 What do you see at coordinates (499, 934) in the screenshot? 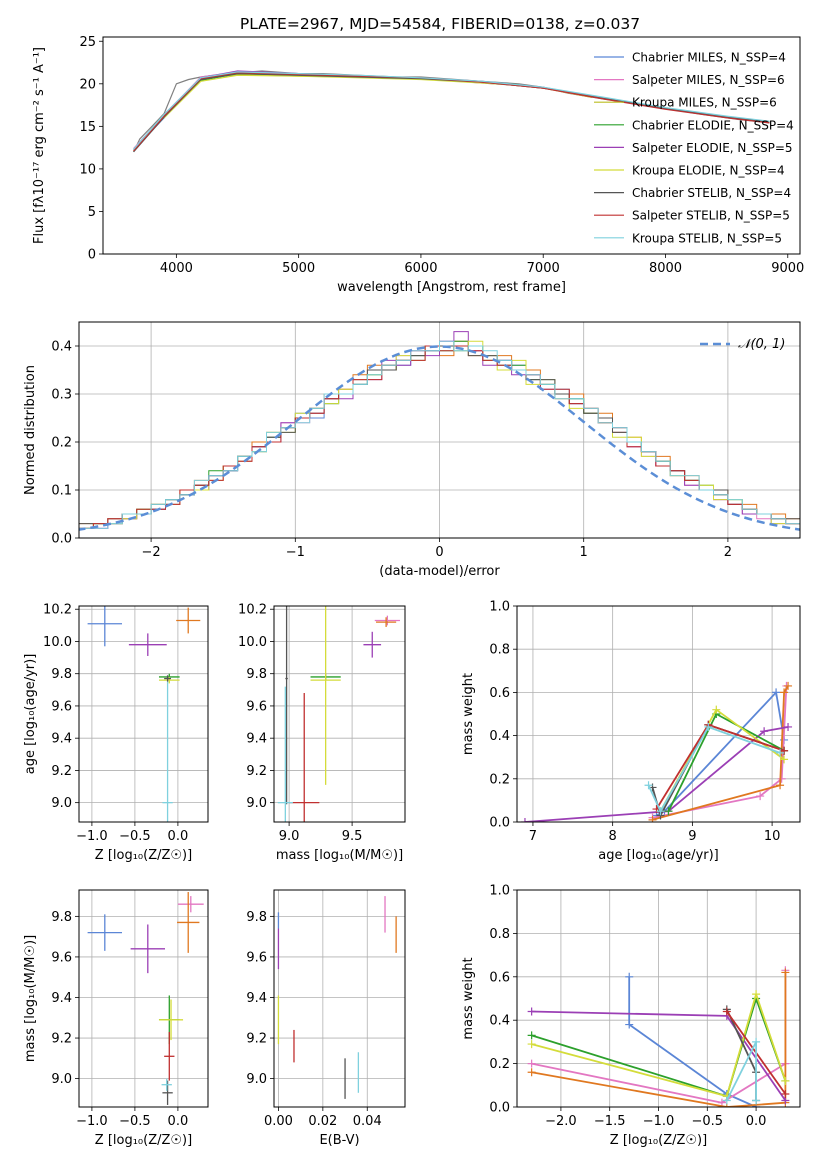
I see `y-tick-label: 0.8` at bounding box center [499, 934].